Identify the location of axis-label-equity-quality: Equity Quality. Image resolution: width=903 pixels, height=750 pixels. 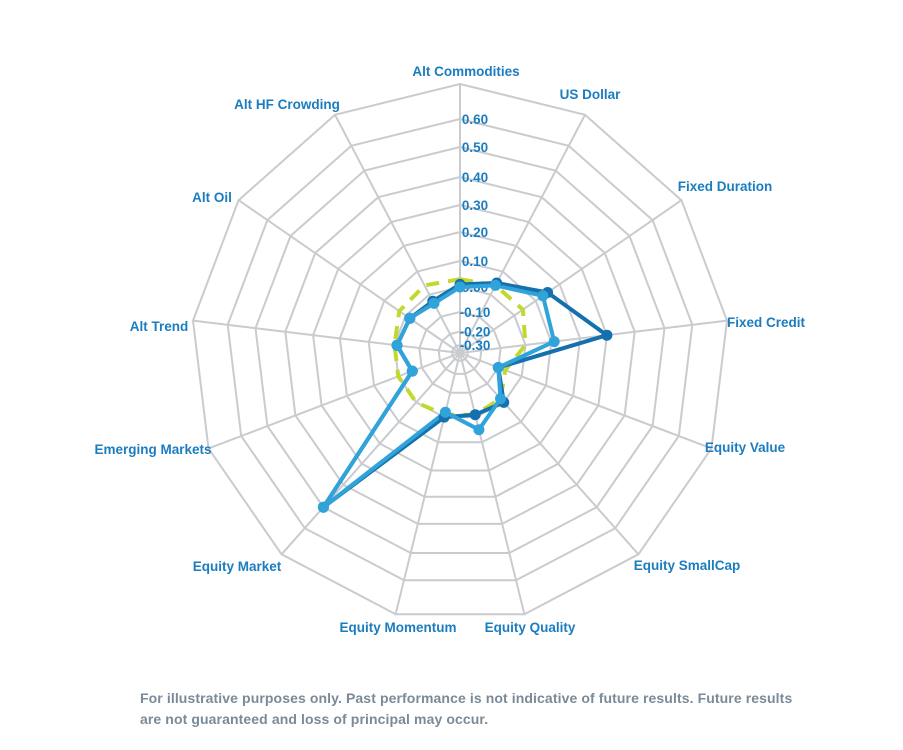
(530, 627).